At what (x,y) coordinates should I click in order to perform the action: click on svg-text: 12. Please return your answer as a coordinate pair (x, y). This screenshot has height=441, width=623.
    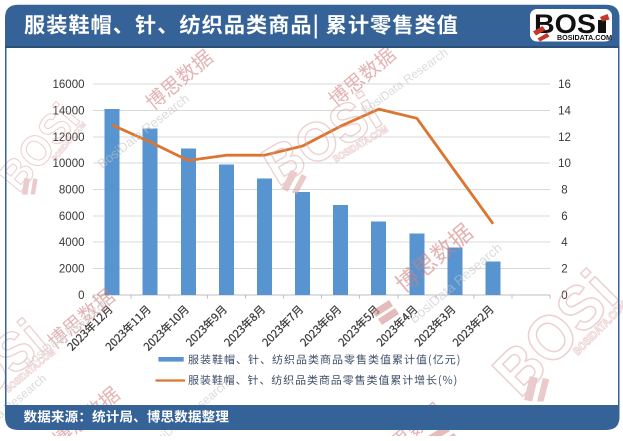
    Looking at the image, I should click on (564, 138).